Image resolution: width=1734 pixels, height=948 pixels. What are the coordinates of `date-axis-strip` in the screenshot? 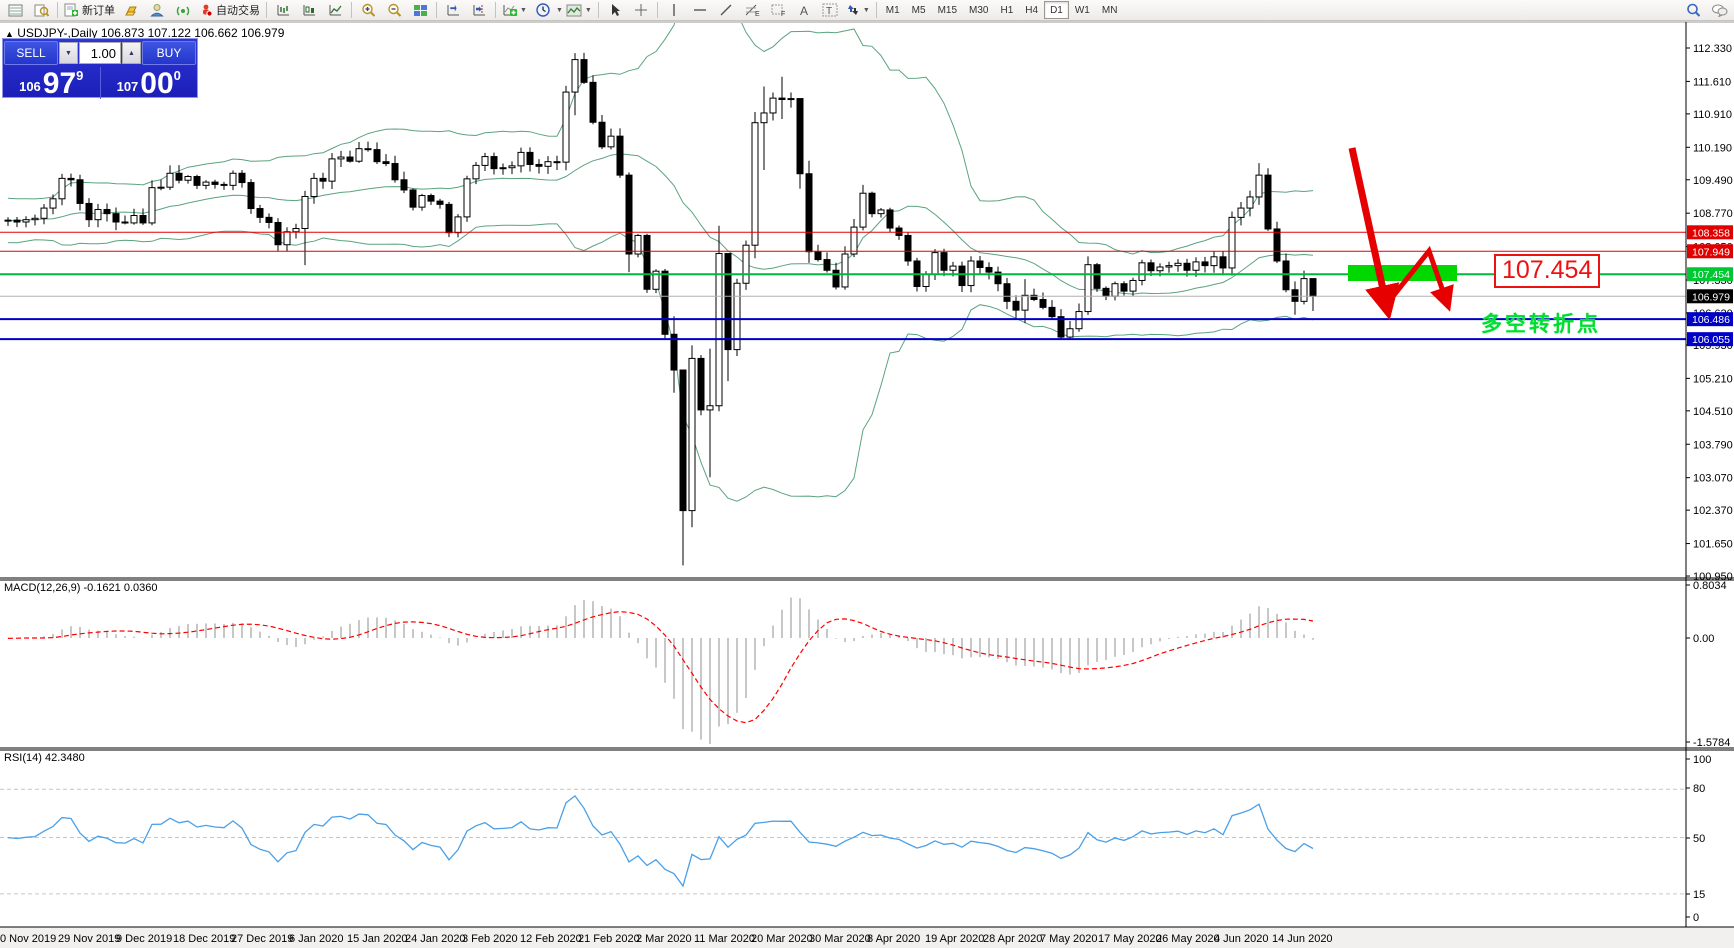 It's located at (867, 937).